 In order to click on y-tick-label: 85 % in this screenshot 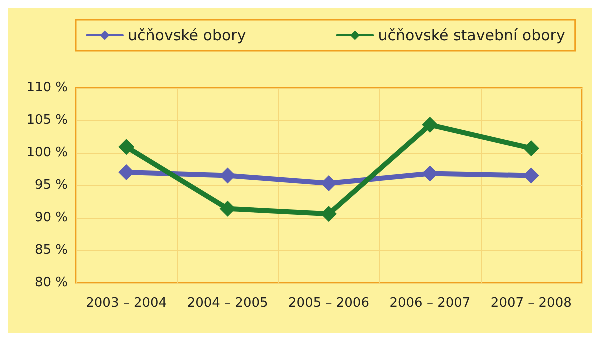, I will do `click(51, 250)`.